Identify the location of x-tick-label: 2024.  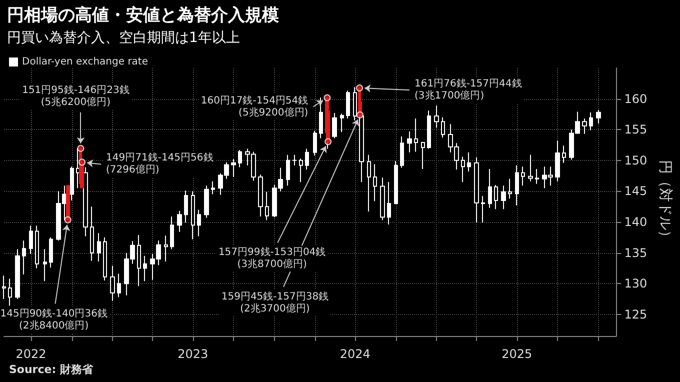
(355, 354).